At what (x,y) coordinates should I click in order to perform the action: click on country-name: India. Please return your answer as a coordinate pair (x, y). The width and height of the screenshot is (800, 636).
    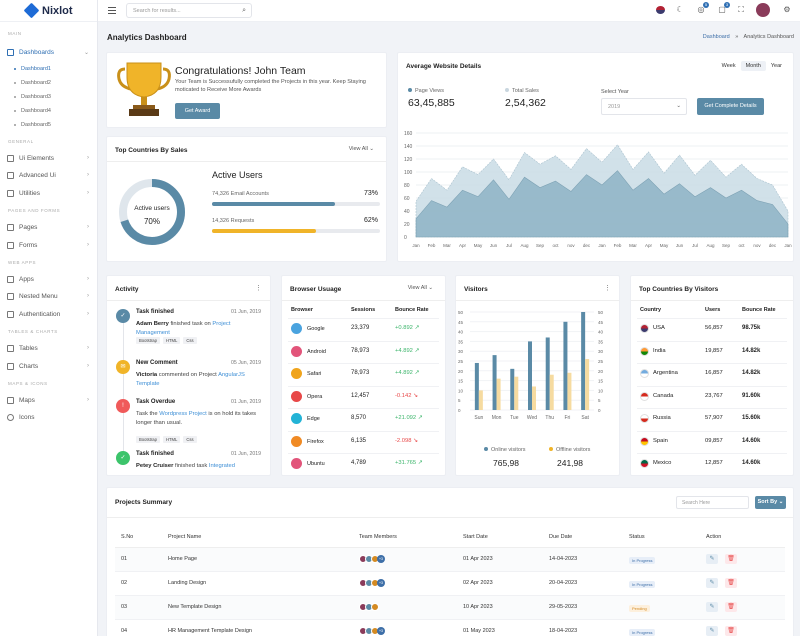
    Looking at the image, I should click on (659, 350).